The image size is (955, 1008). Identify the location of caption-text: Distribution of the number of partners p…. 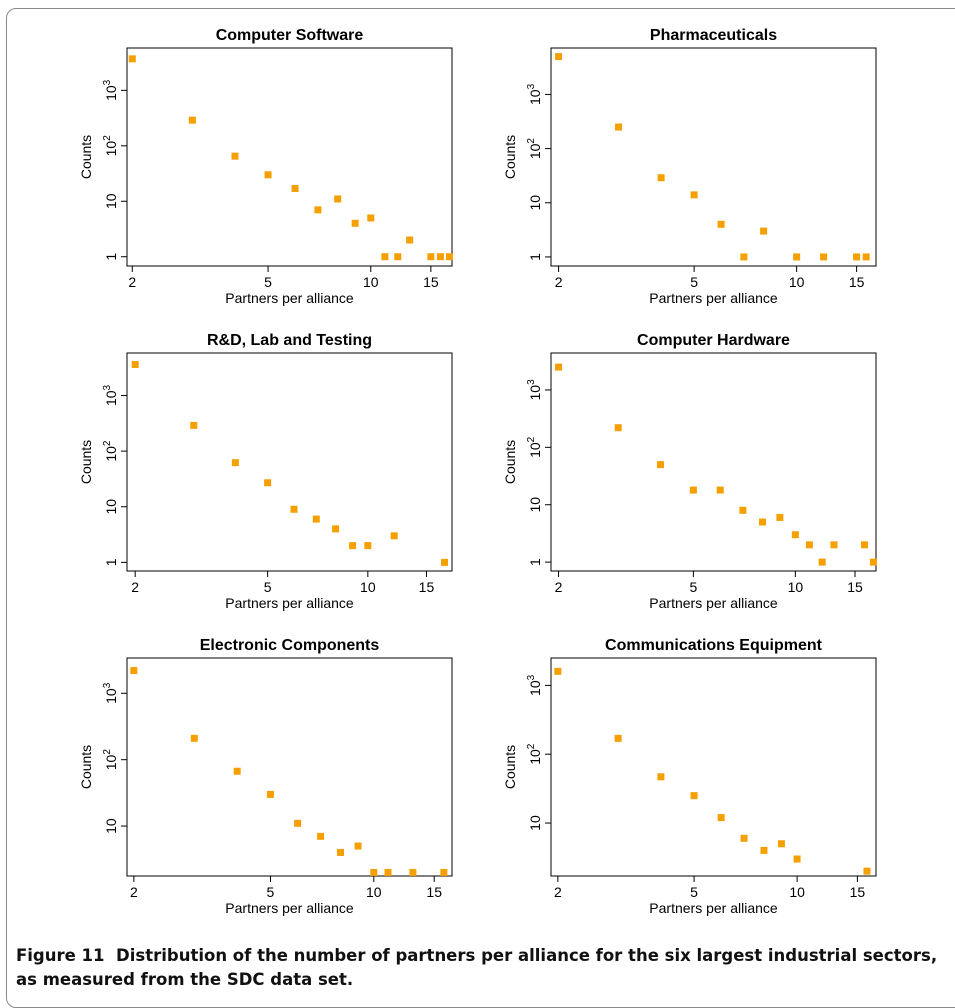
(477, 967).